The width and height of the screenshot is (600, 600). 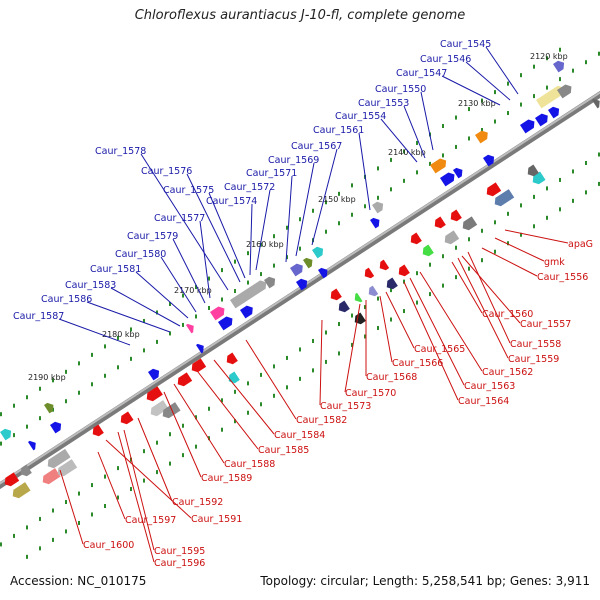 I want to click on gene-label-upper: Caur_1587, so click(x=38, y=316).